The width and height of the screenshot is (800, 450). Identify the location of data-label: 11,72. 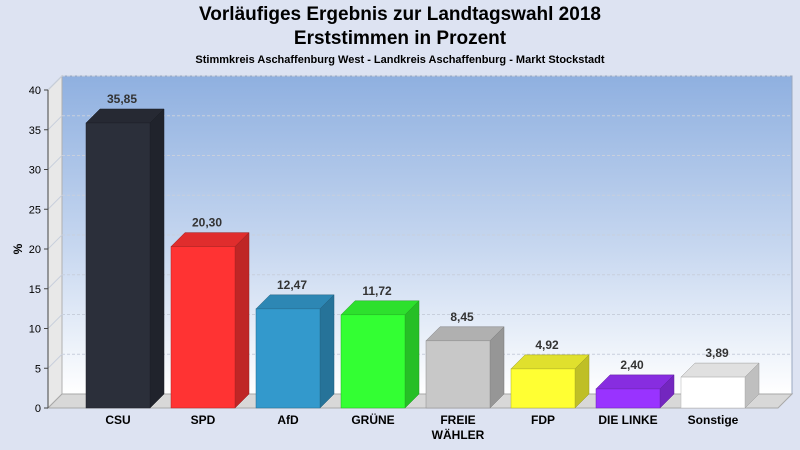
(377, 291).